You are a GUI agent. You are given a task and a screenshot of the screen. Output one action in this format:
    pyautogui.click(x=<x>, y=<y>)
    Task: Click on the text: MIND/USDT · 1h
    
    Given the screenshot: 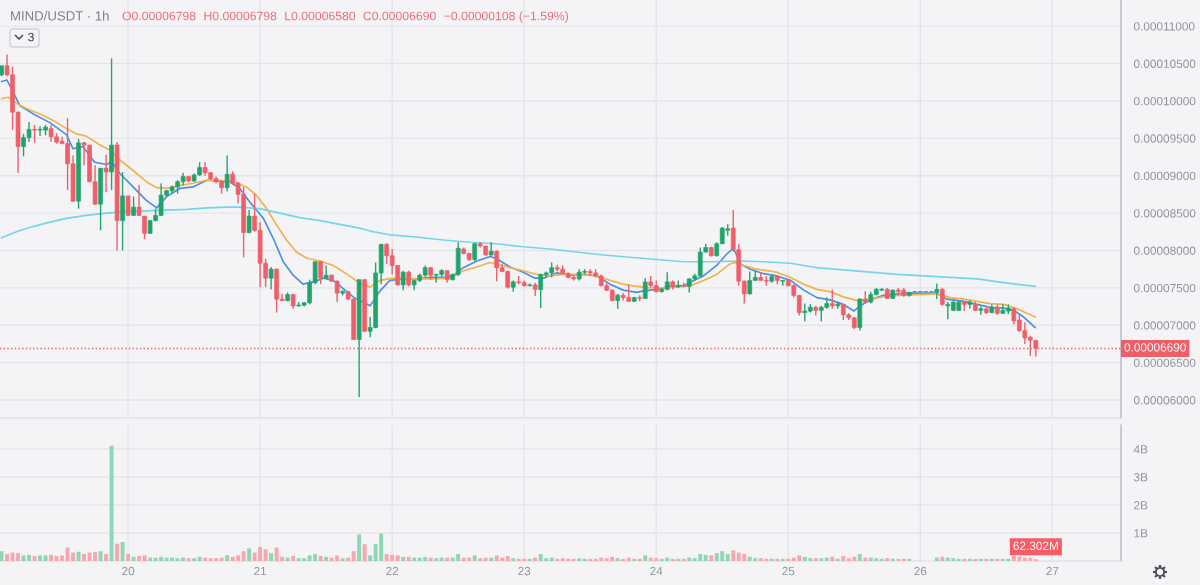 What is the action you would take?
    pyautogui.click(x=60, y=15)
    